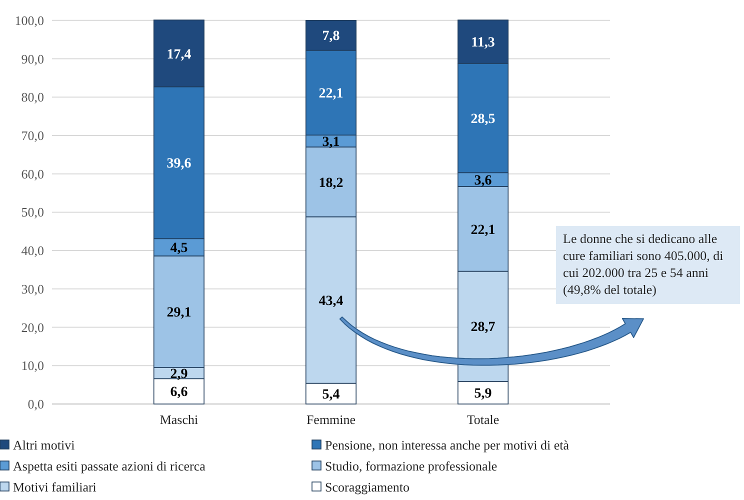 The width and height of the screenshot is (744, 500). What do you see at coordinates (109, 466) in the screenshot?
I see `legend-label: Aspetta esiti passate azioni di ricerca` at bounding box center [109, 466].